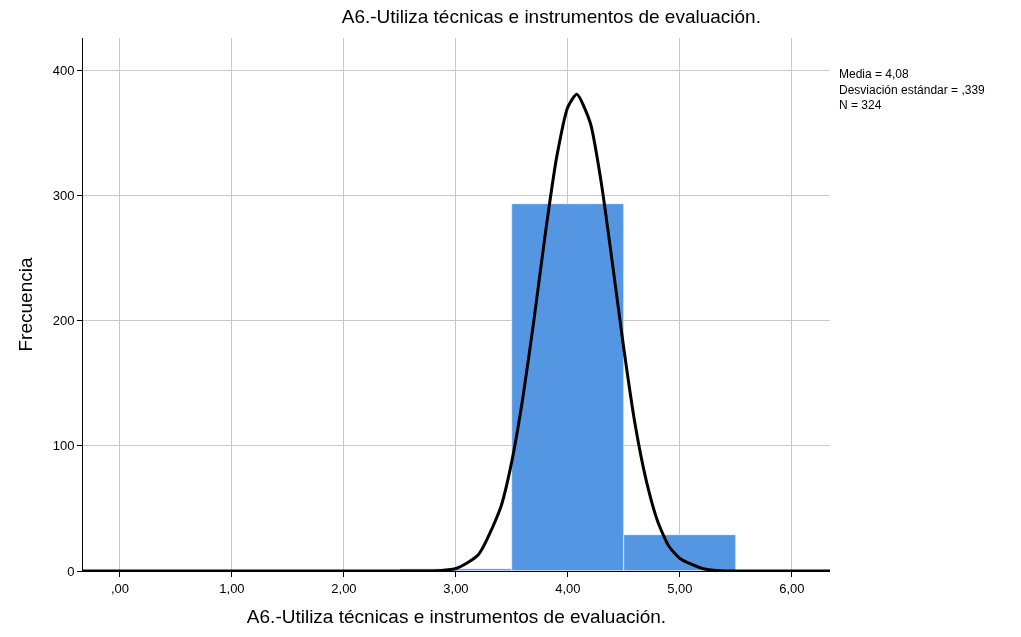 The height and width of the screenshot is (637, 1021). I want to click on x-tick-label: 5,00, so click(680, 588).